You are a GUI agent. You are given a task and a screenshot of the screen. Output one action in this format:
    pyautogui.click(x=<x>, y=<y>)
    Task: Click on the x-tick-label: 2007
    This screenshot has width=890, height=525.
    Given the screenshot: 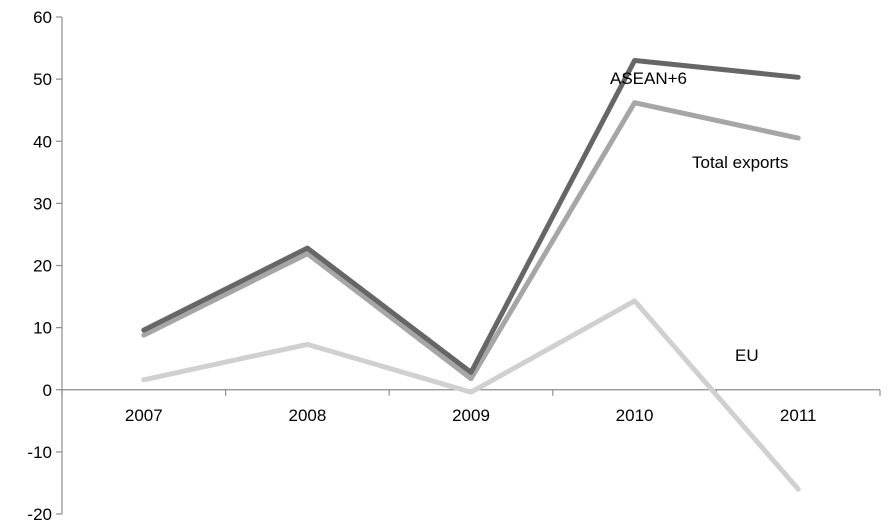 What is the action you would take?
    pyautogui.click(x=144, y=415)
    